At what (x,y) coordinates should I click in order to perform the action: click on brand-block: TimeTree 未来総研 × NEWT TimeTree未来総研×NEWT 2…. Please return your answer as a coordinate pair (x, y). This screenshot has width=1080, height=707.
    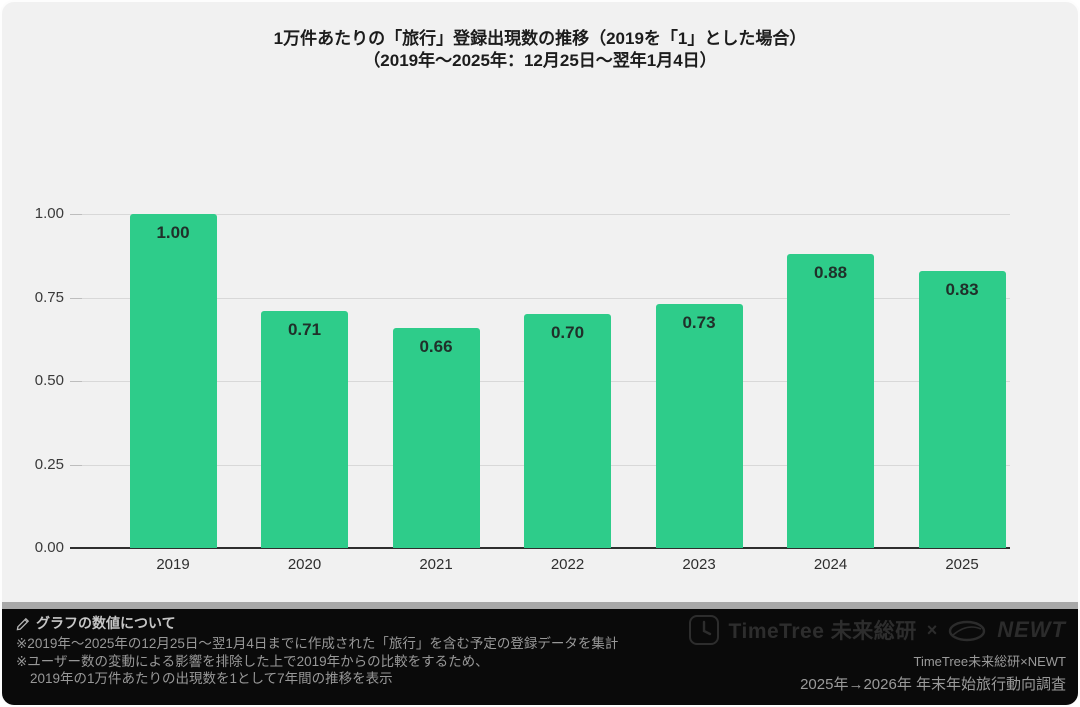
    Looking at the image, I should click on (877, 654).